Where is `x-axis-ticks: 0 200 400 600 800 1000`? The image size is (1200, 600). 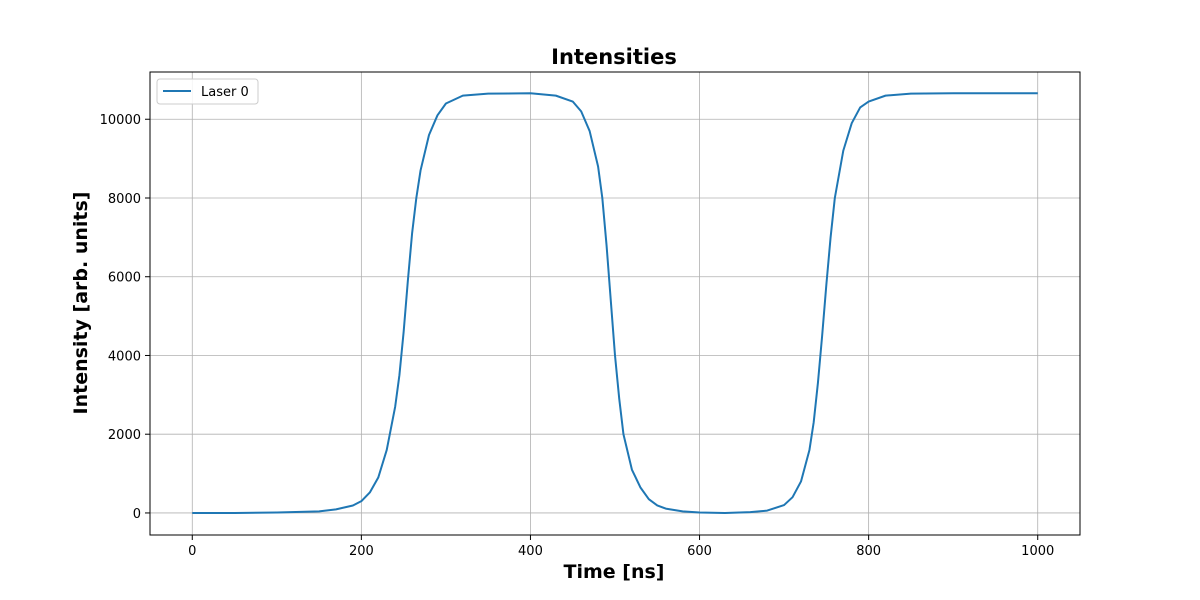 x-axis-ticks: 0 200 400 600 800 1000 is located at coordinates (621, 547).